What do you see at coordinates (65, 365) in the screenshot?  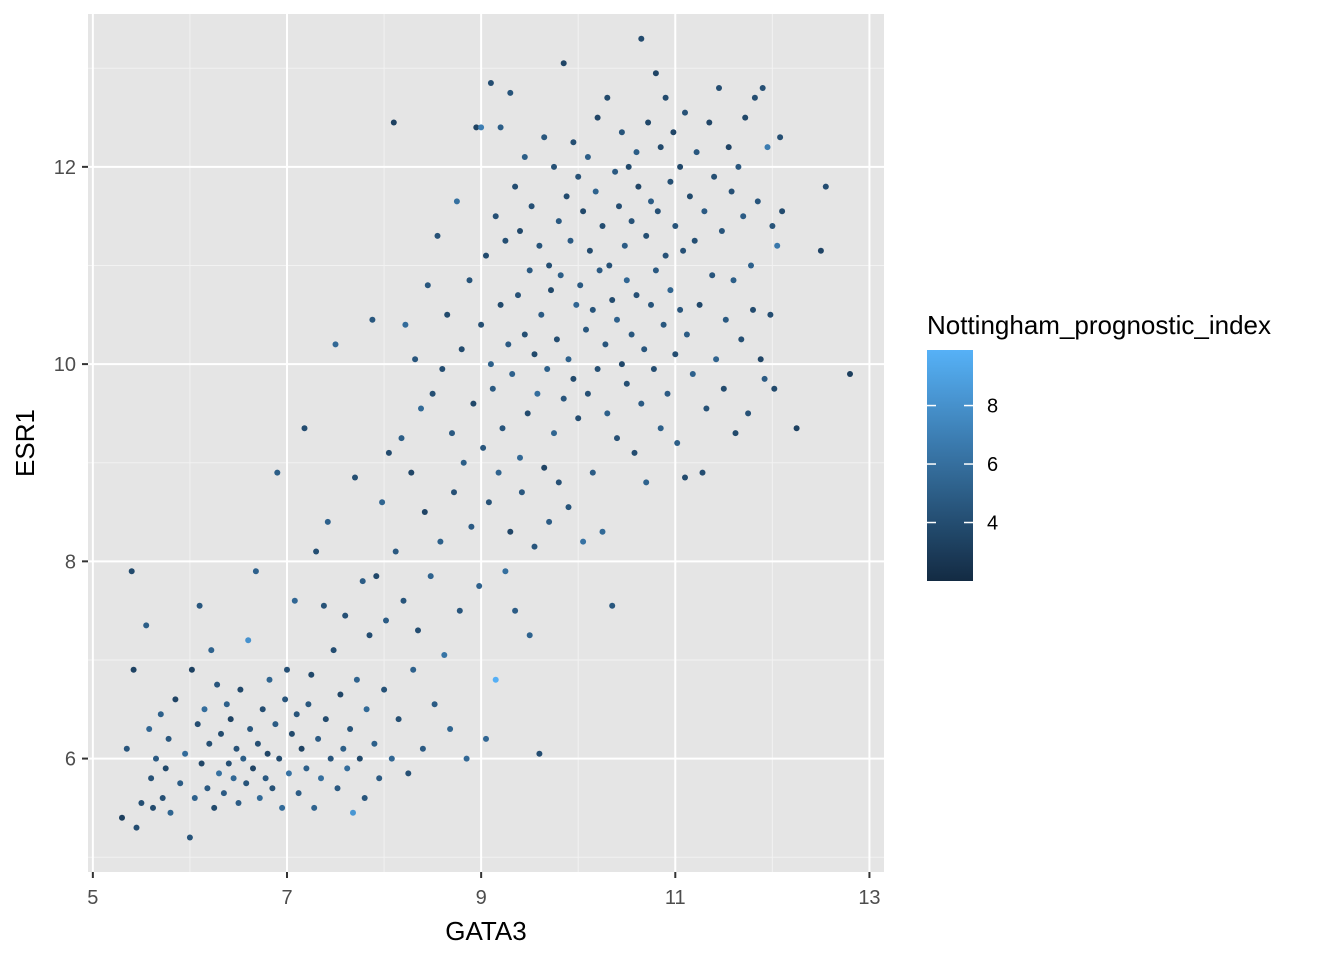 I see `y-tick-label: 10` at bounding box center [65, 365].